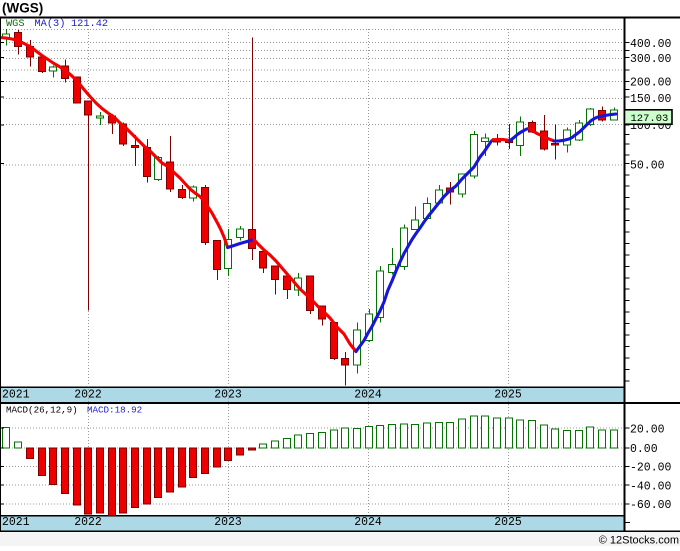 This screenshot has height=551, width=680. I want to click on svg-text: (WGS), so click(22, 8).